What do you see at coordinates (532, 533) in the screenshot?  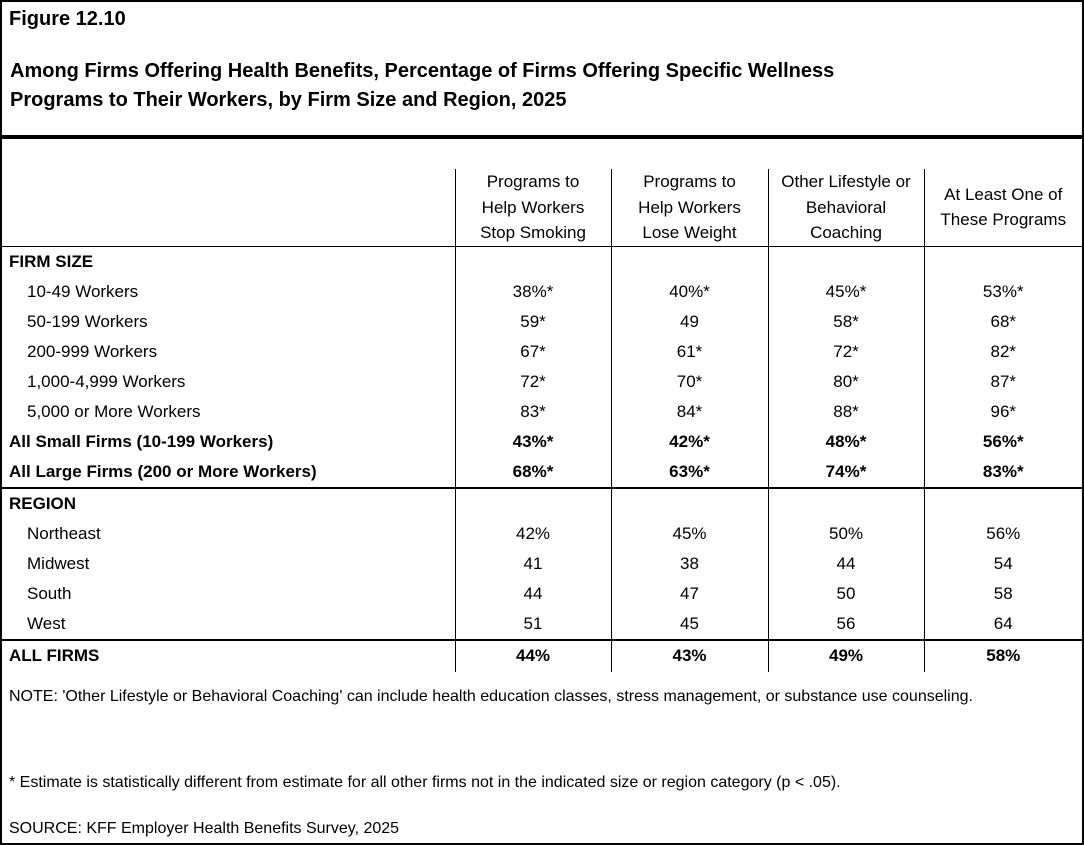 I see `table-cell: 42%` at bounding box center [532, 533].